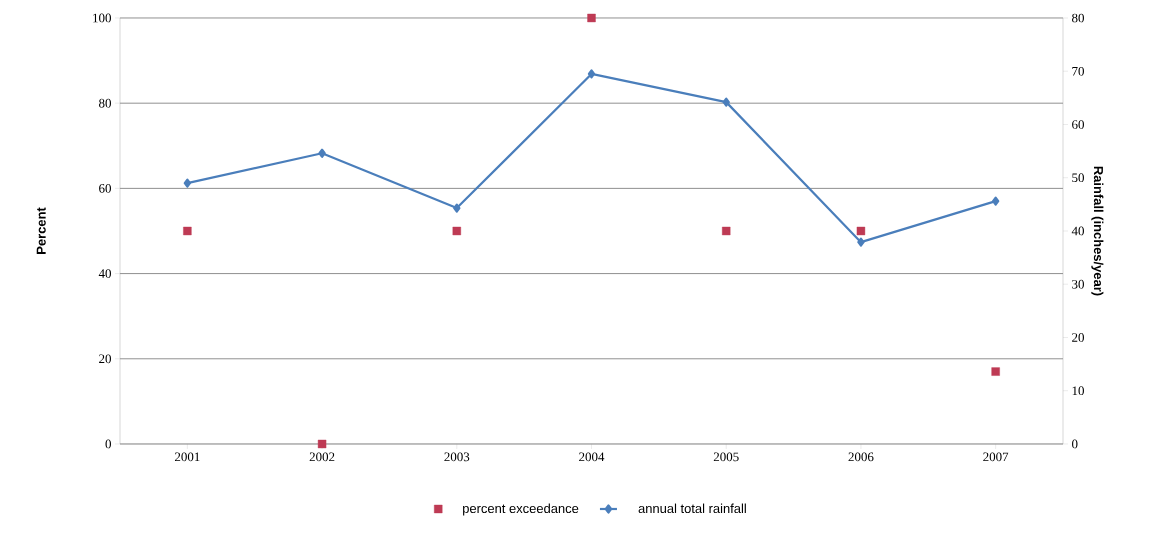  I want to click on legend-label: percent exceedance, so click(521, 509).